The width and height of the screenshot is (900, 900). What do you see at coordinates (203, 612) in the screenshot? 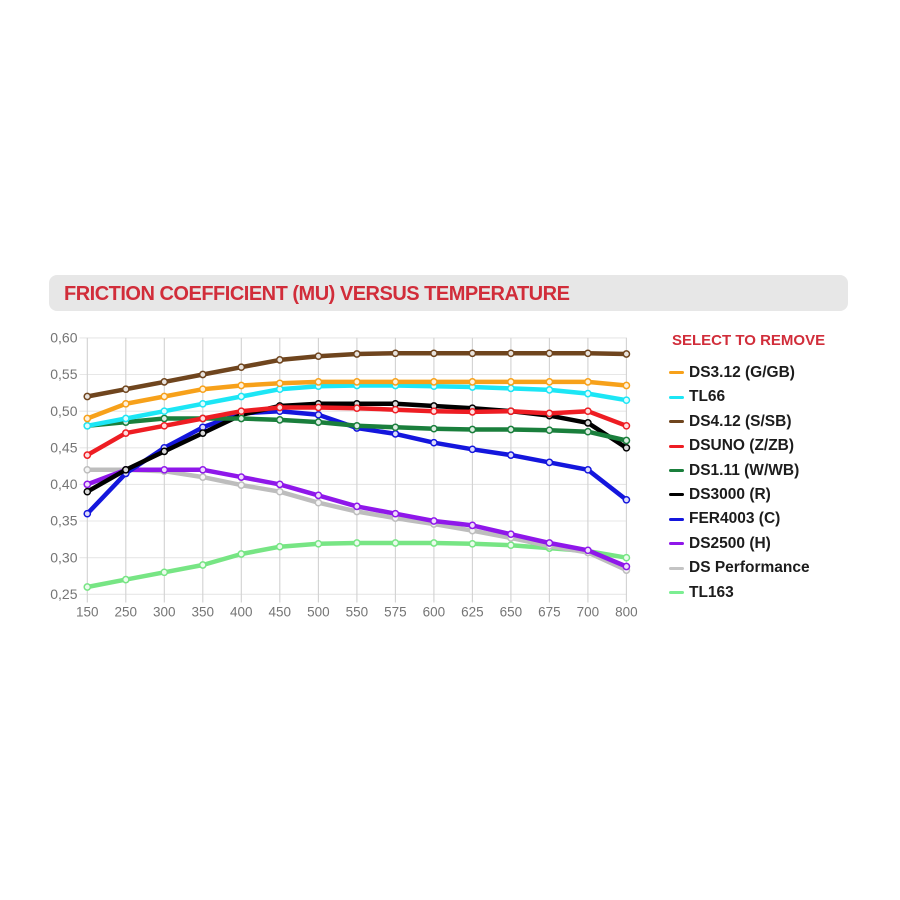
I see `svg-text: 350` at bounding box center [203, 612].